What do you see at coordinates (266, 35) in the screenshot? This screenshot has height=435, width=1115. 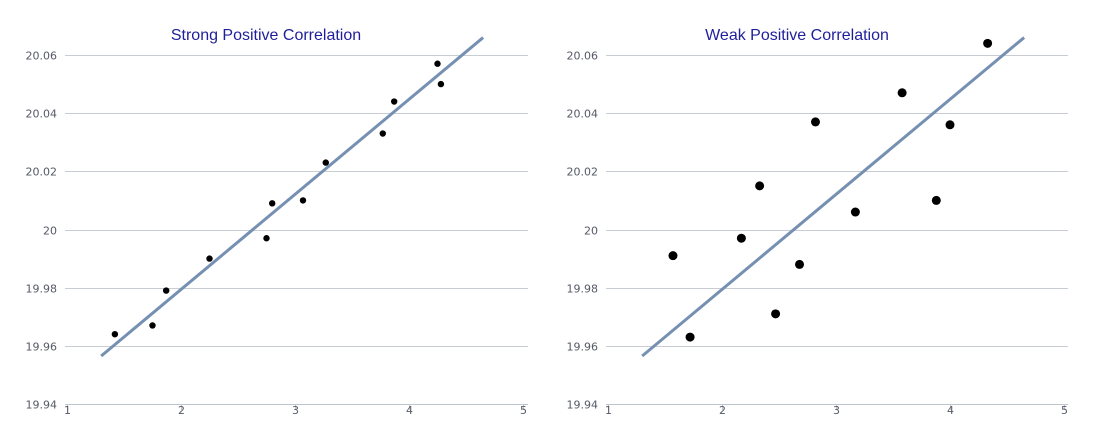 I see `chart-title: Strong Positive Correlation` at bounding box center [266, 35].